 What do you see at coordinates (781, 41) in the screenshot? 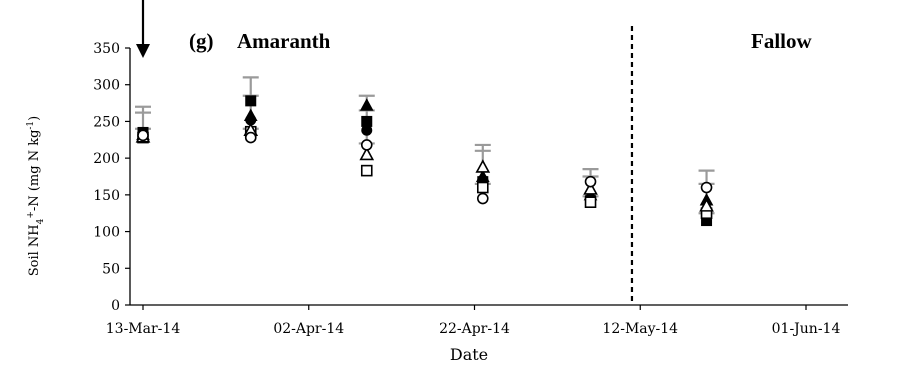
I see `fallow-label: Fallow` at bounding box center [781, 41].